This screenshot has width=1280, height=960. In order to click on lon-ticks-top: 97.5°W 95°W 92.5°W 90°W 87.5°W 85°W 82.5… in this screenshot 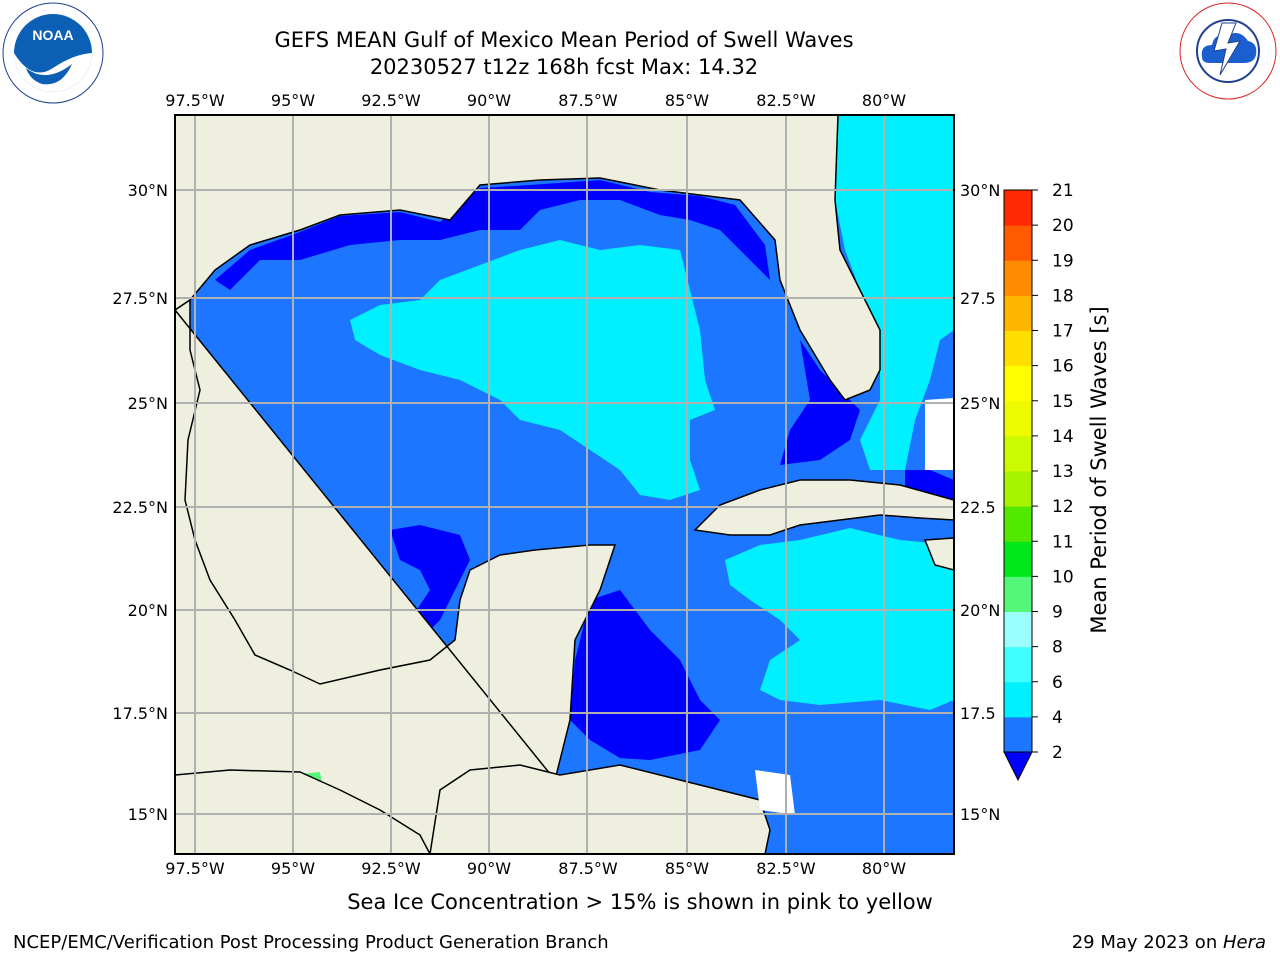, I will do `click(535, 100)`.